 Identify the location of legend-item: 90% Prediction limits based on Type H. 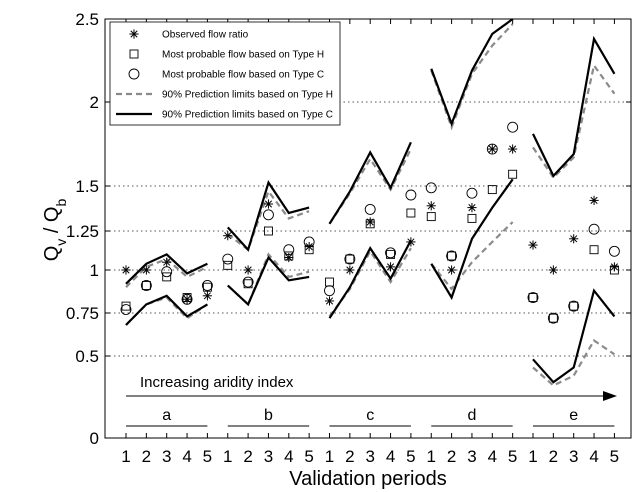
(224, 95).